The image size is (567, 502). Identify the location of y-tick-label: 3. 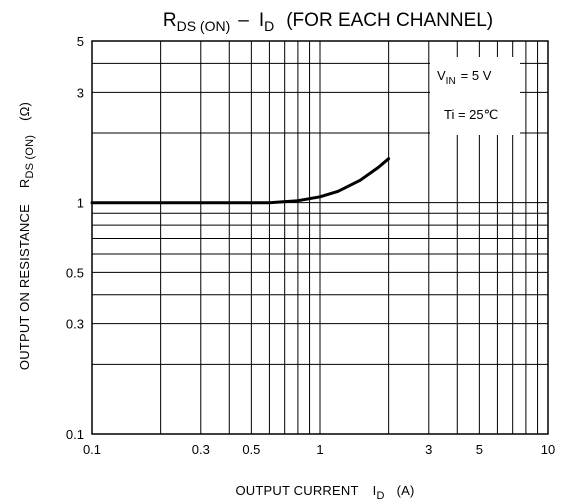
(80, 92).